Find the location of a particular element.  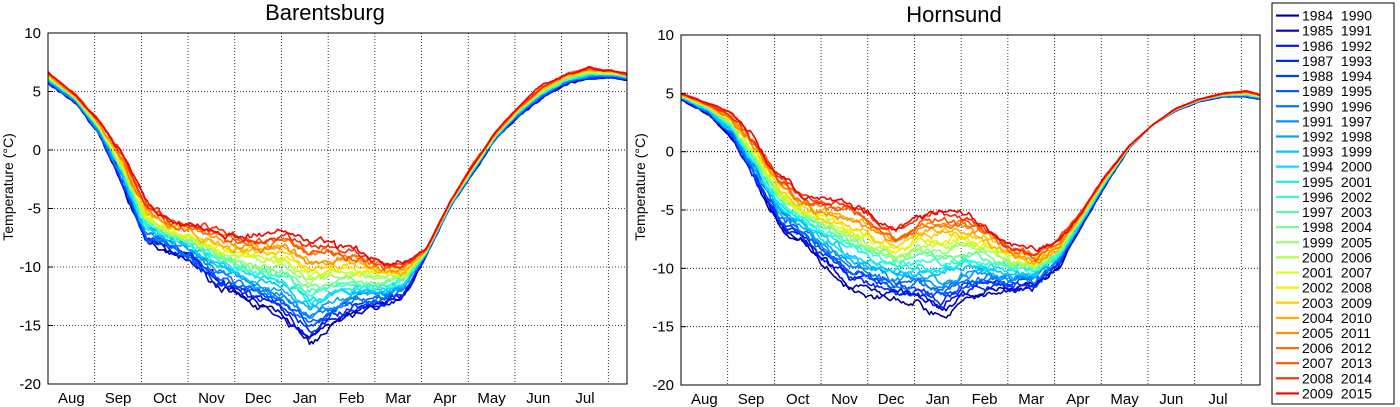

barentsburg-xtick-label: Oct is located at coordinates (165, 398).